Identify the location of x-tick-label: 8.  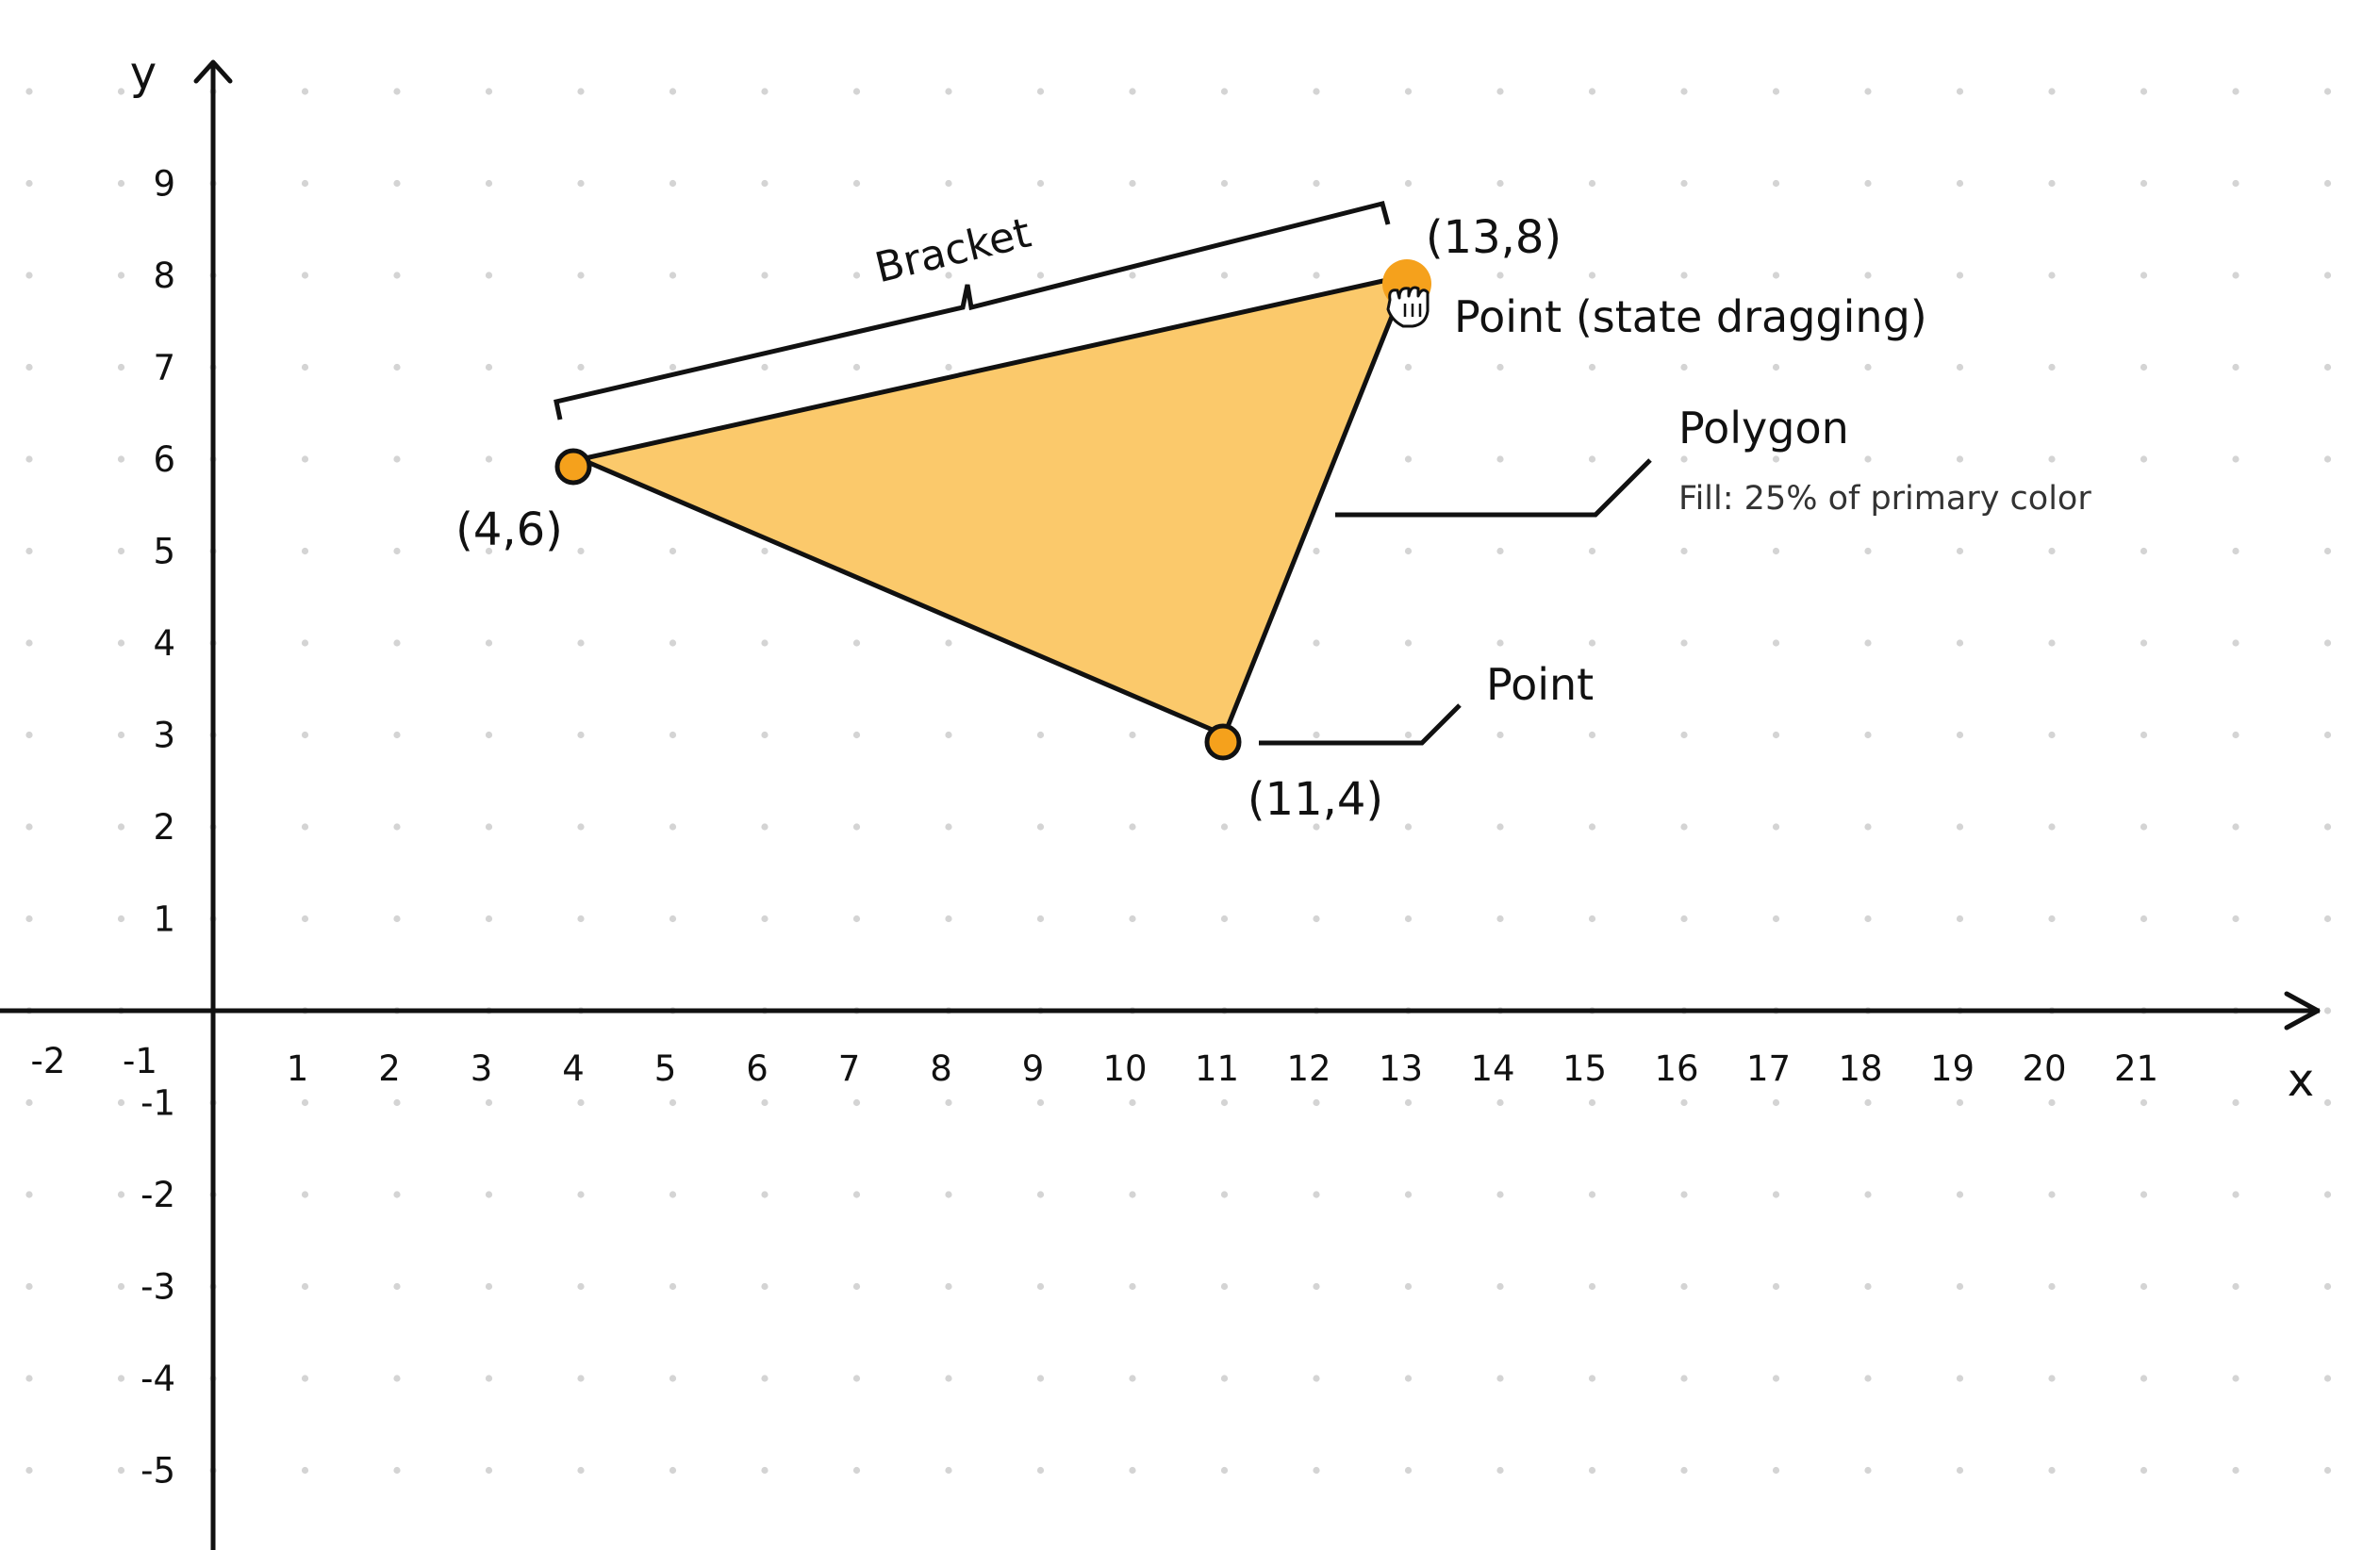
(941, 1068).